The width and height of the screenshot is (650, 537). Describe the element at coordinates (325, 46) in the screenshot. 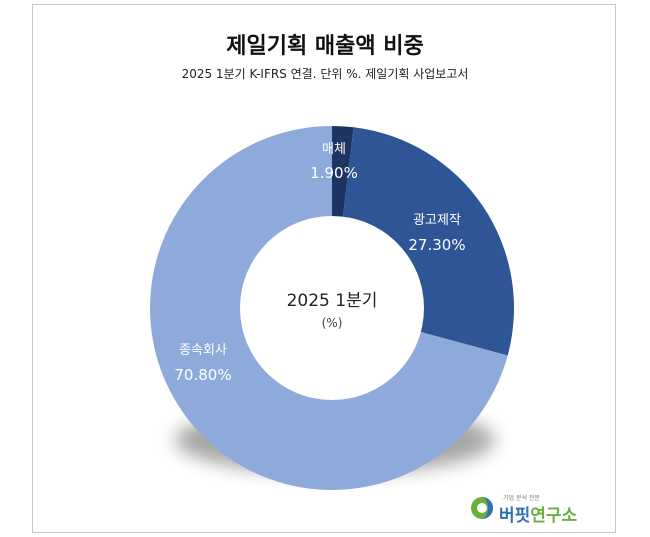

I see `chart-title: 제일기획 매출액 비중` at that location.